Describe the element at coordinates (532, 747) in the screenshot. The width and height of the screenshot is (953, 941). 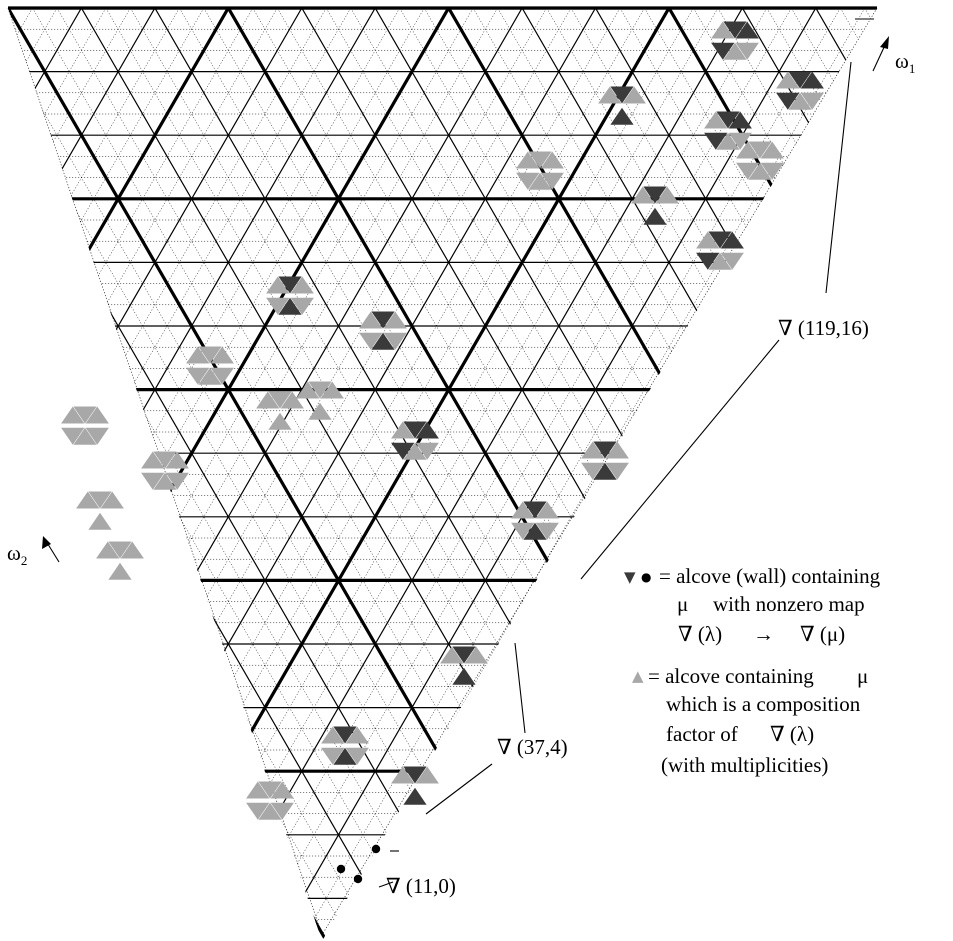
I see `module-label-37-4: ∇ (37,4)` at that location.